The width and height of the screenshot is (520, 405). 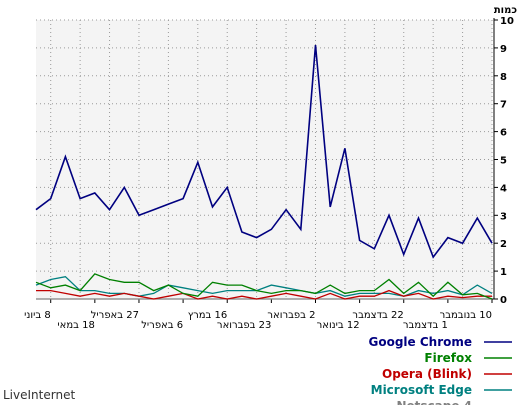 What do you see at coordinates (338, 325) in the screenshot?
I see `x-tick-label-3: 12 בינואר` at bounding box center [338, 325].